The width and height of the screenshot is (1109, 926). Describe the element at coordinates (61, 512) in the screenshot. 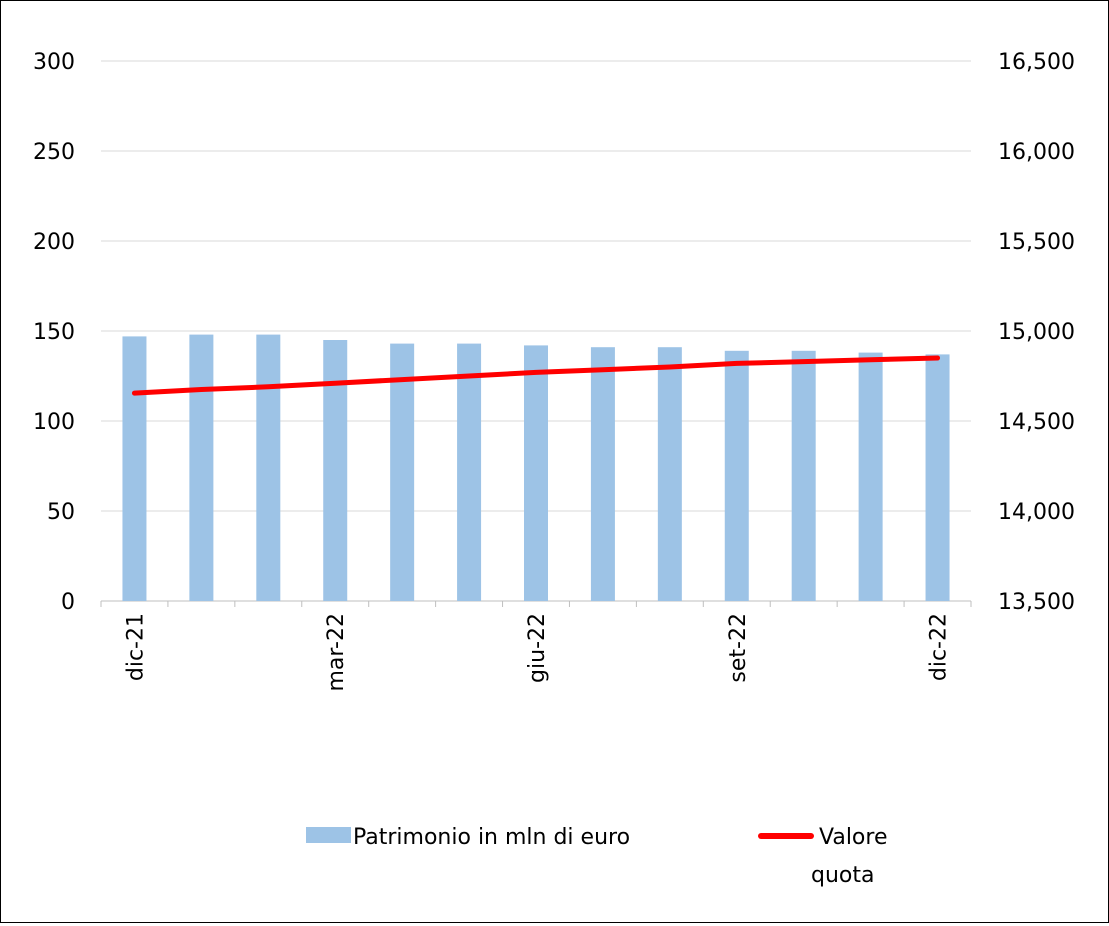

I see `y-left-tick-label: 50` at that location.